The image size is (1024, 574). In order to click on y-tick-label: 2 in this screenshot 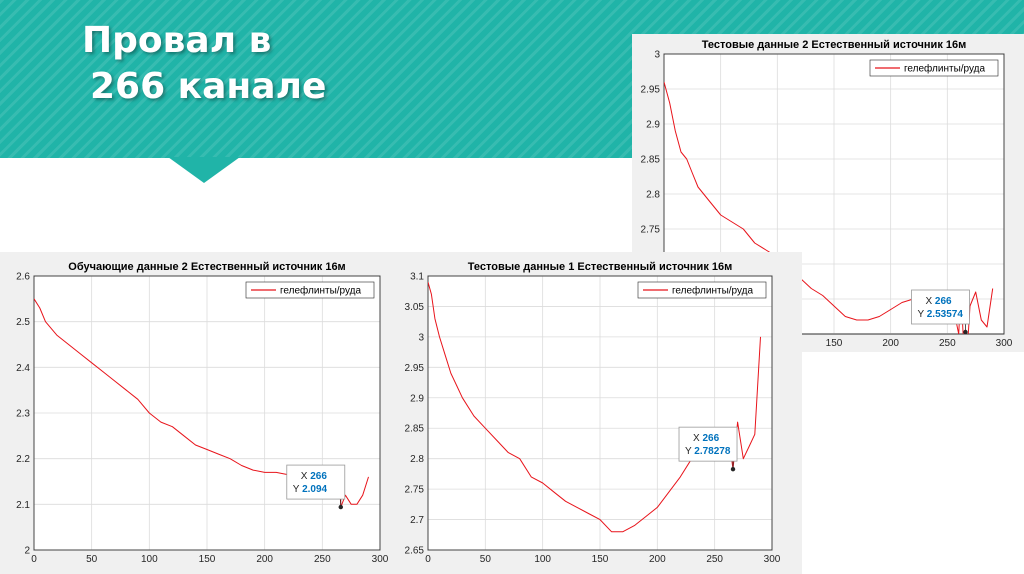, I will do `click(27, 551)`.